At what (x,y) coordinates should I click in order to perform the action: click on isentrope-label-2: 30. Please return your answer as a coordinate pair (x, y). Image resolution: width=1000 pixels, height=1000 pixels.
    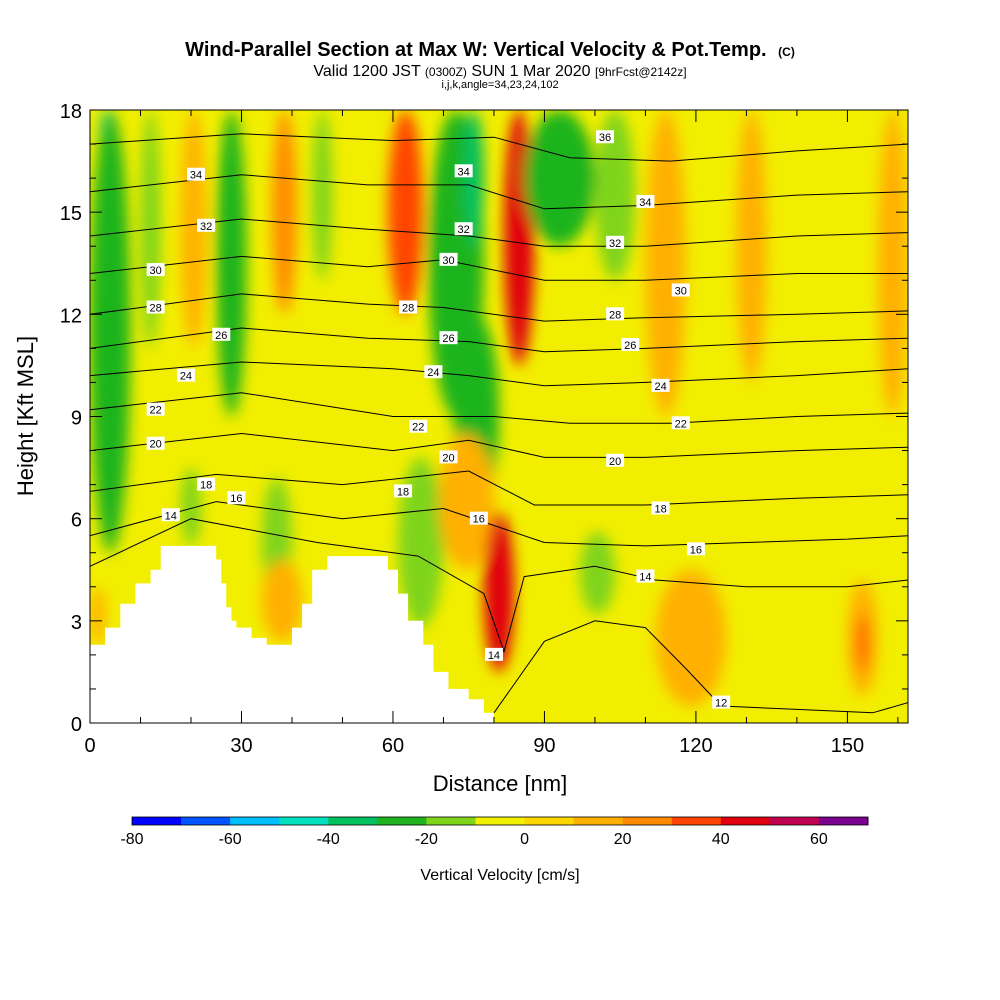
    Looking at the image, I should click on (155, 270).